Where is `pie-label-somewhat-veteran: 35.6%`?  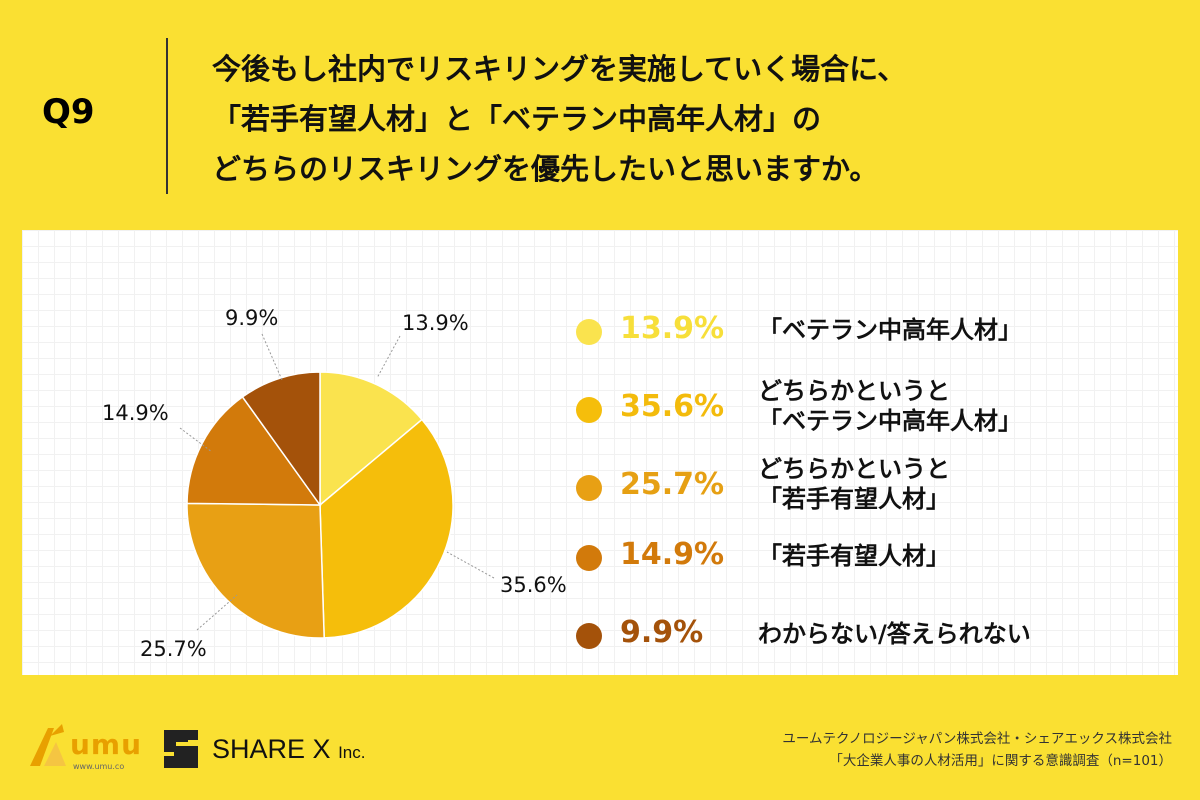
pie-label-somewhat-veteran: 35.6% is located at coordinates (533, 585).